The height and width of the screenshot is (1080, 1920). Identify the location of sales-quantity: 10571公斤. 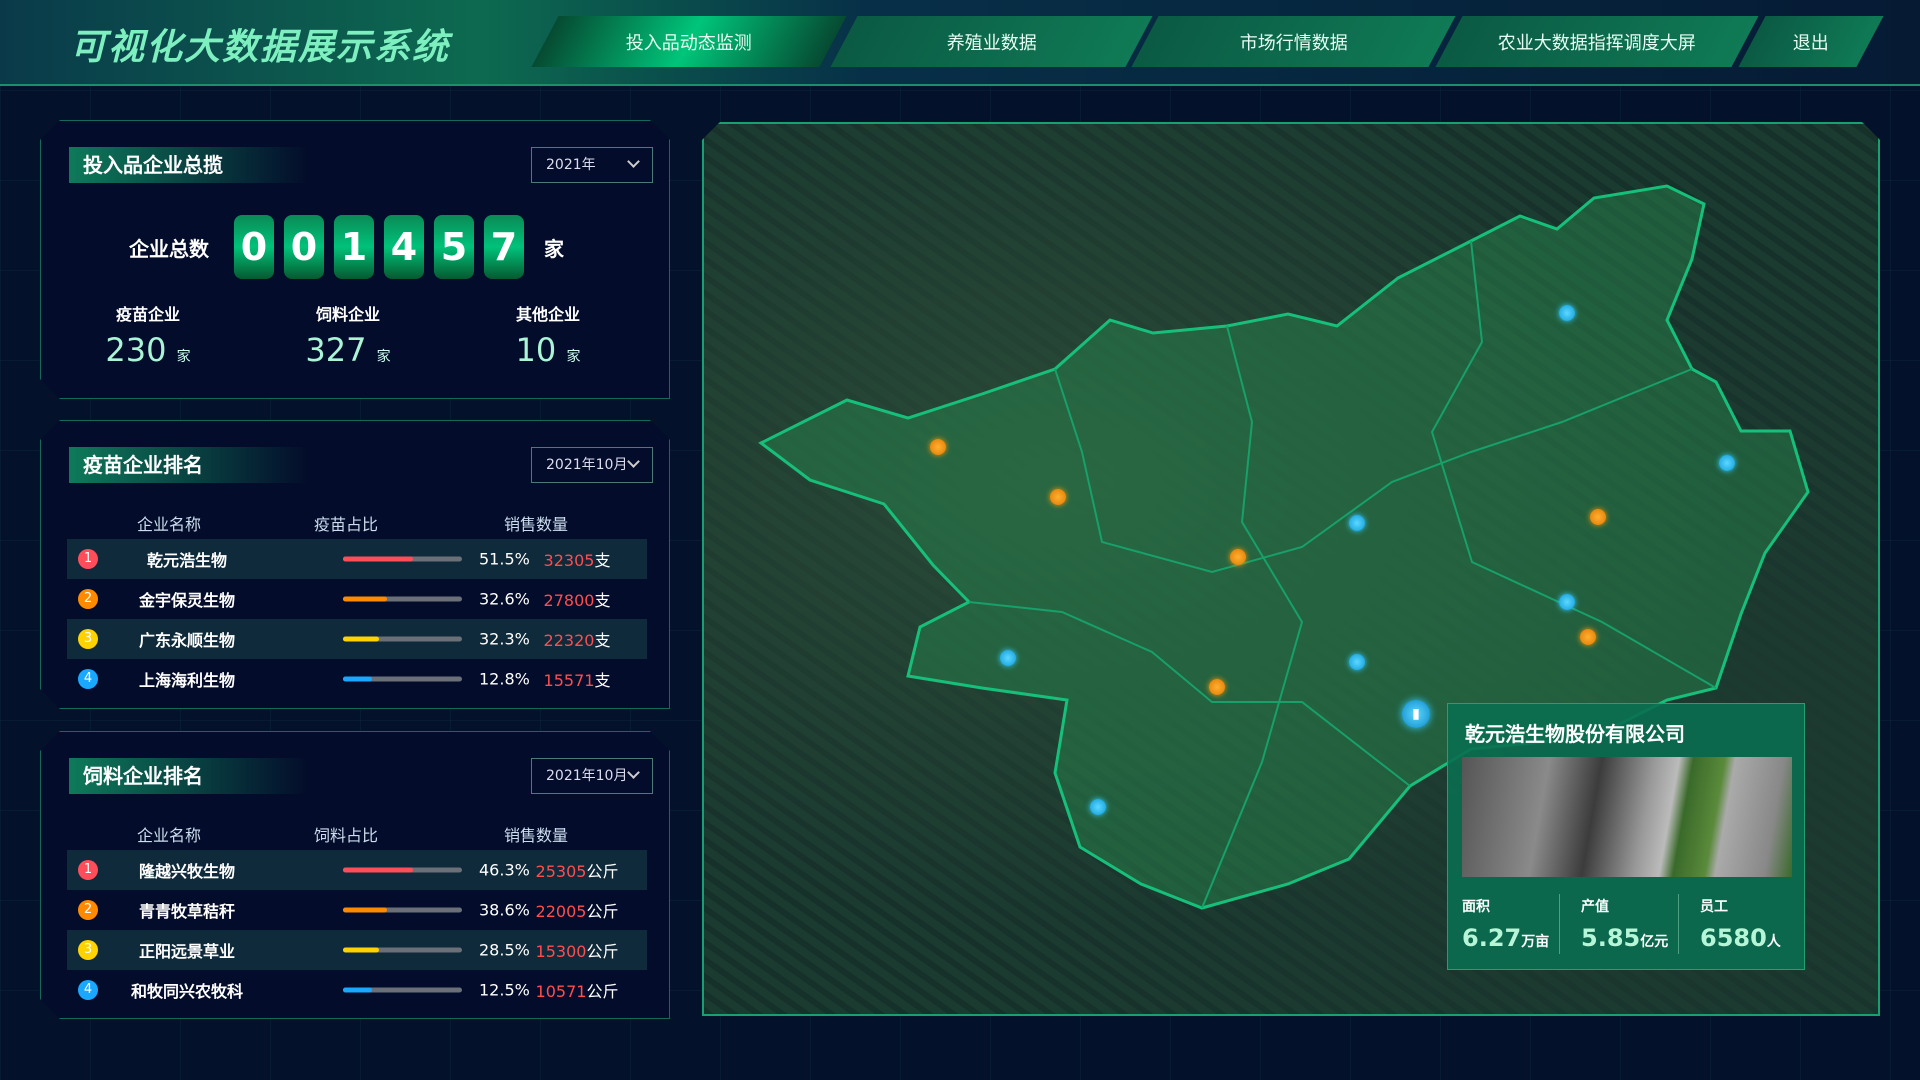
(577, 990).